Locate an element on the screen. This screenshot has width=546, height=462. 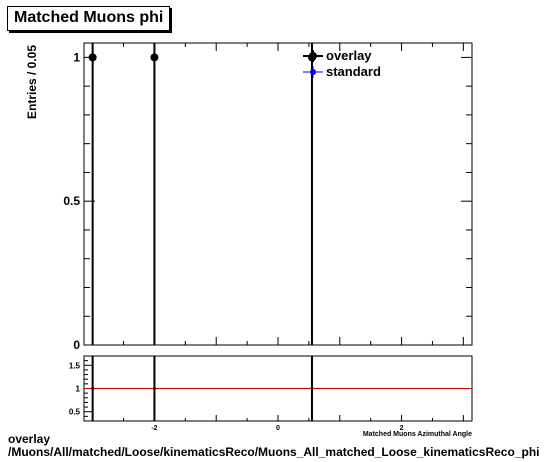
main-y-tick-label: 1 is located at coordinates (76, 57).